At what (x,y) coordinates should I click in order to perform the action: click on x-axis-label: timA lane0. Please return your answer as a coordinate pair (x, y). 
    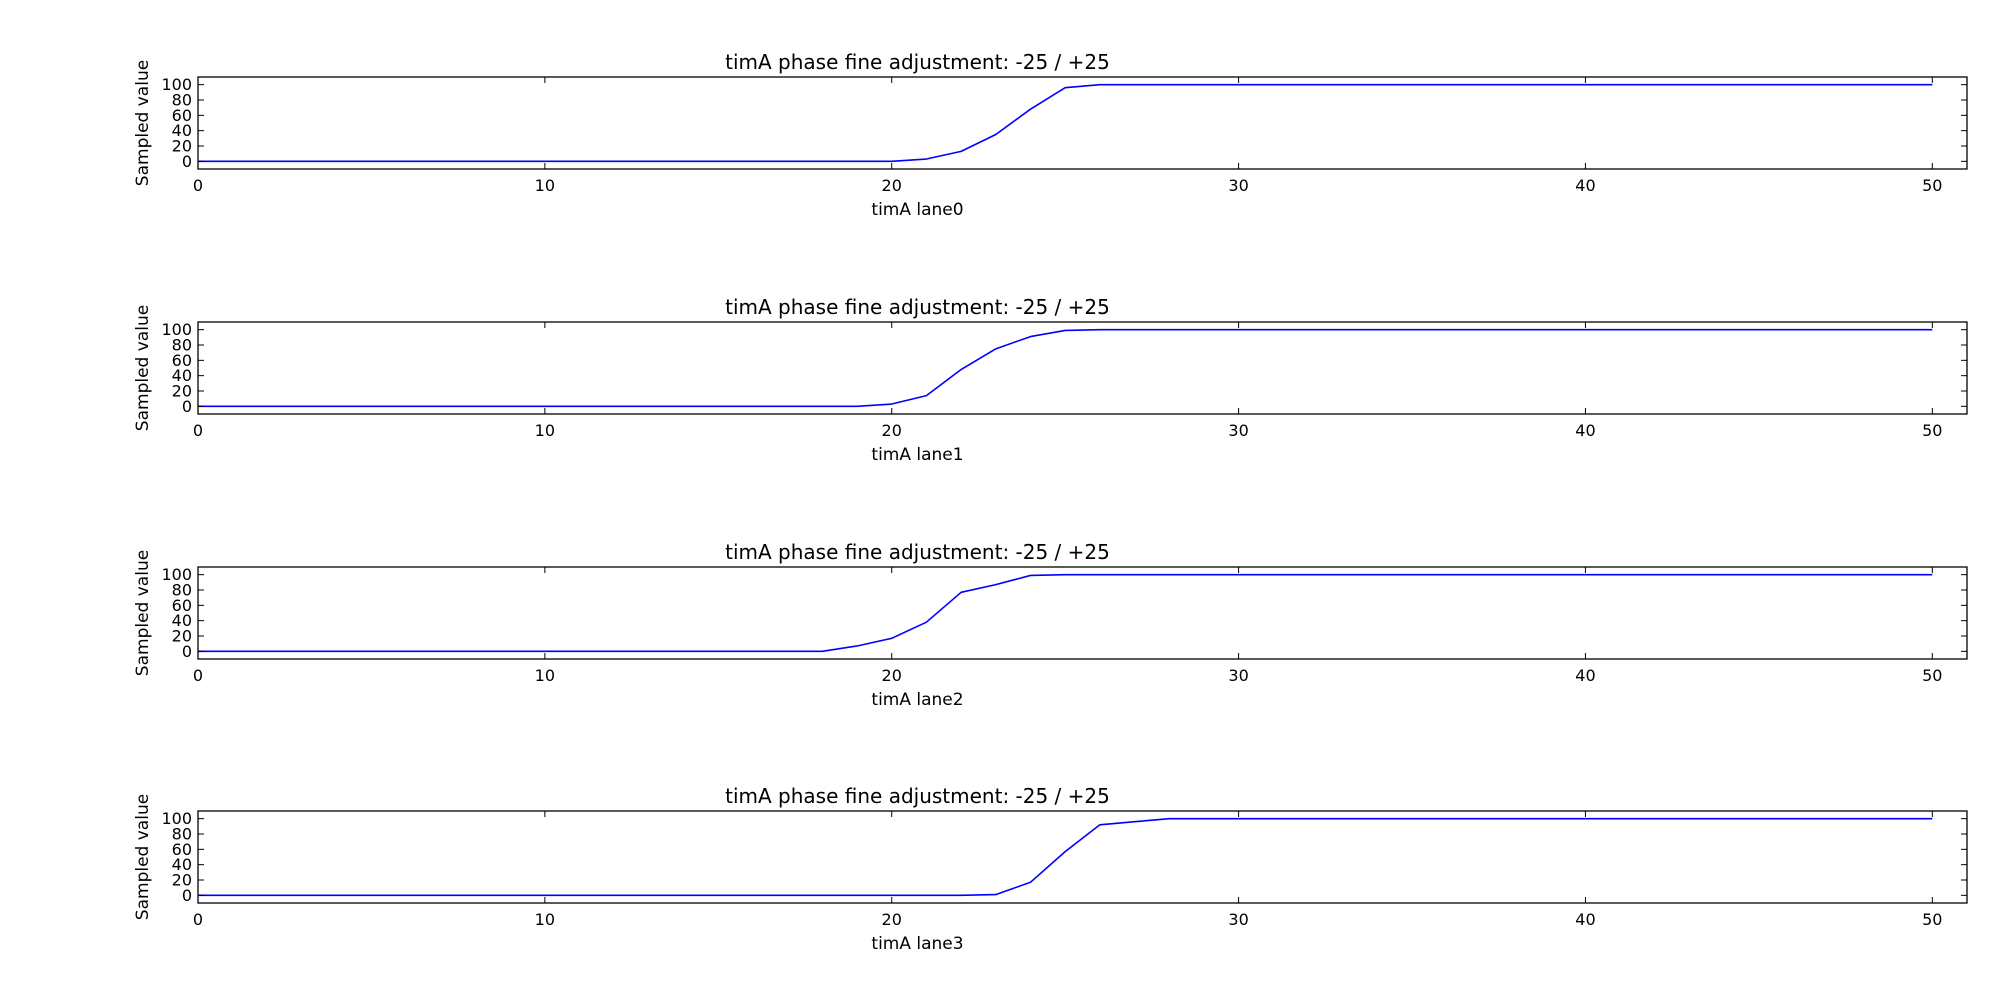
    Looking at the image, I should click on (917, 210).